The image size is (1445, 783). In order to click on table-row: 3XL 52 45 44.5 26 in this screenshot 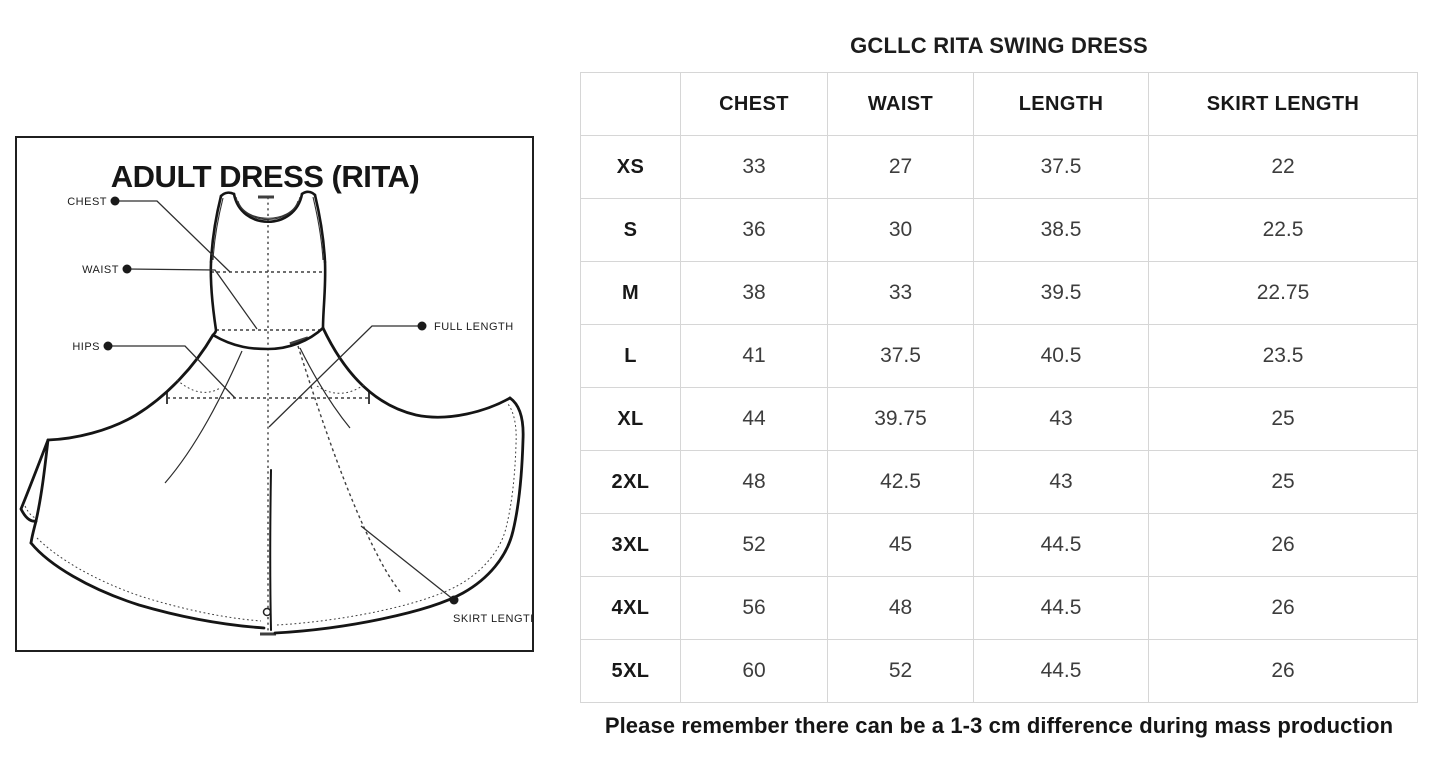, I will do `click(999, 545)`.